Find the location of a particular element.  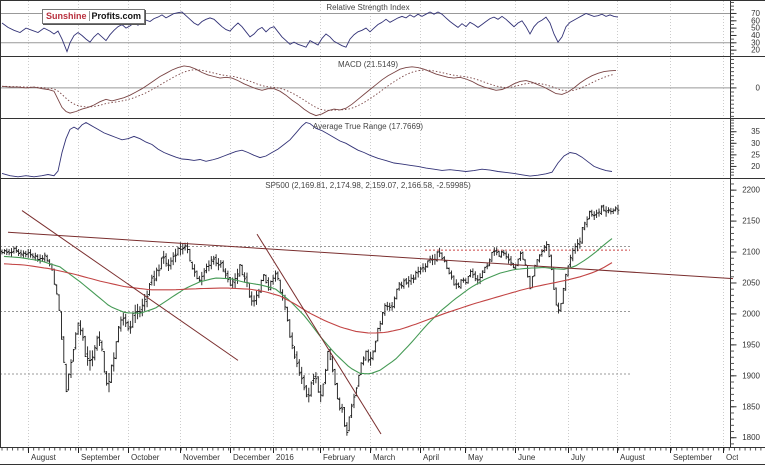

y-tick-label: 70 is located at coordinates (755, 13).